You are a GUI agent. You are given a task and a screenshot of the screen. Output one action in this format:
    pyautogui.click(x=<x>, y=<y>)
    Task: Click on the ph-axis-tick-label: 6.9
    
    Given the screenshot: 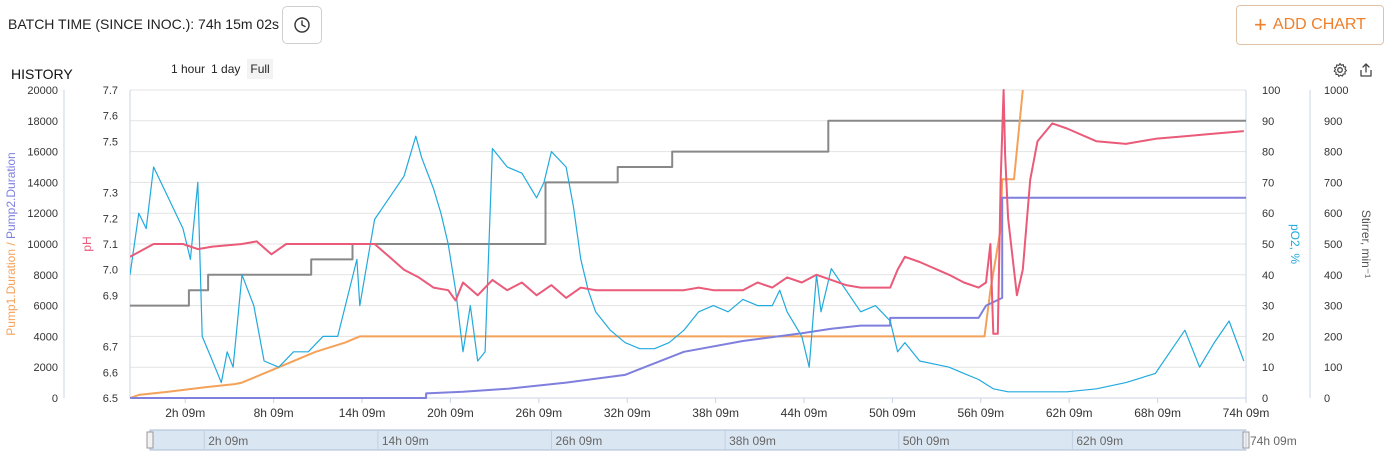 What is the action you would take?
    pyautogui.click(x=110, y=296)
    